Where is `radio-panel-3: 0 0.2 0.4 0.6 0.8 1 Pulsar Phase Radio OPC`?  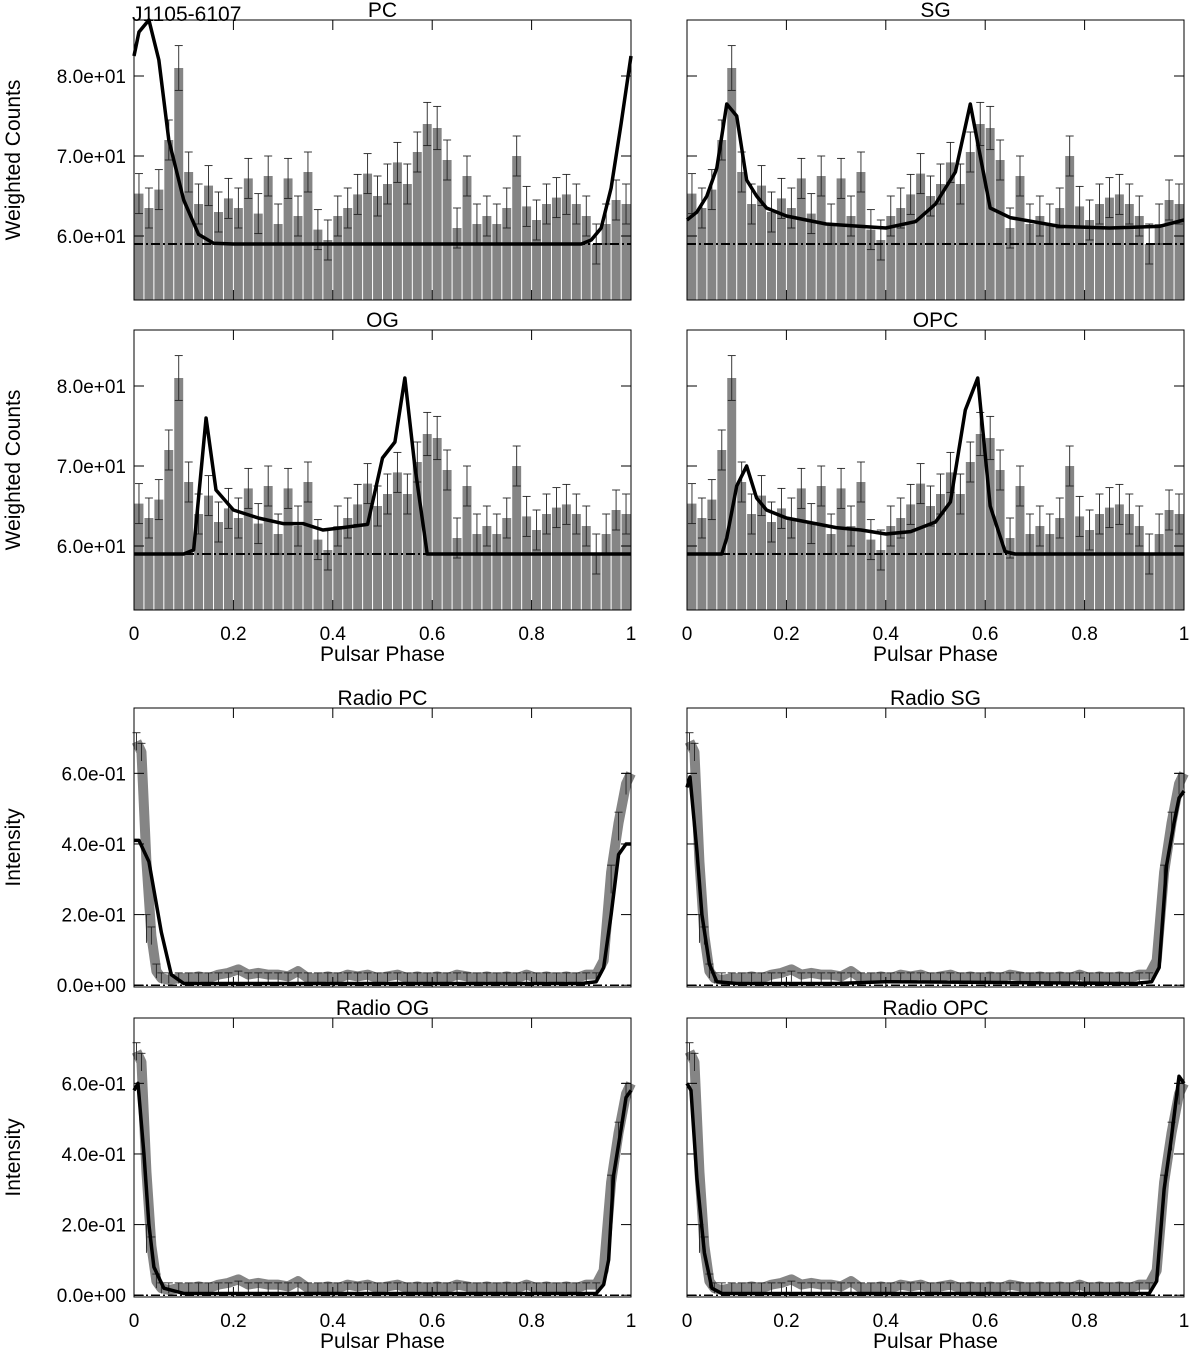 radio-panel-3: 0 0.2 0.4 0.6 0.8 1 Pulsar Phase Radio OPC is located at coordinates (936, 1175).